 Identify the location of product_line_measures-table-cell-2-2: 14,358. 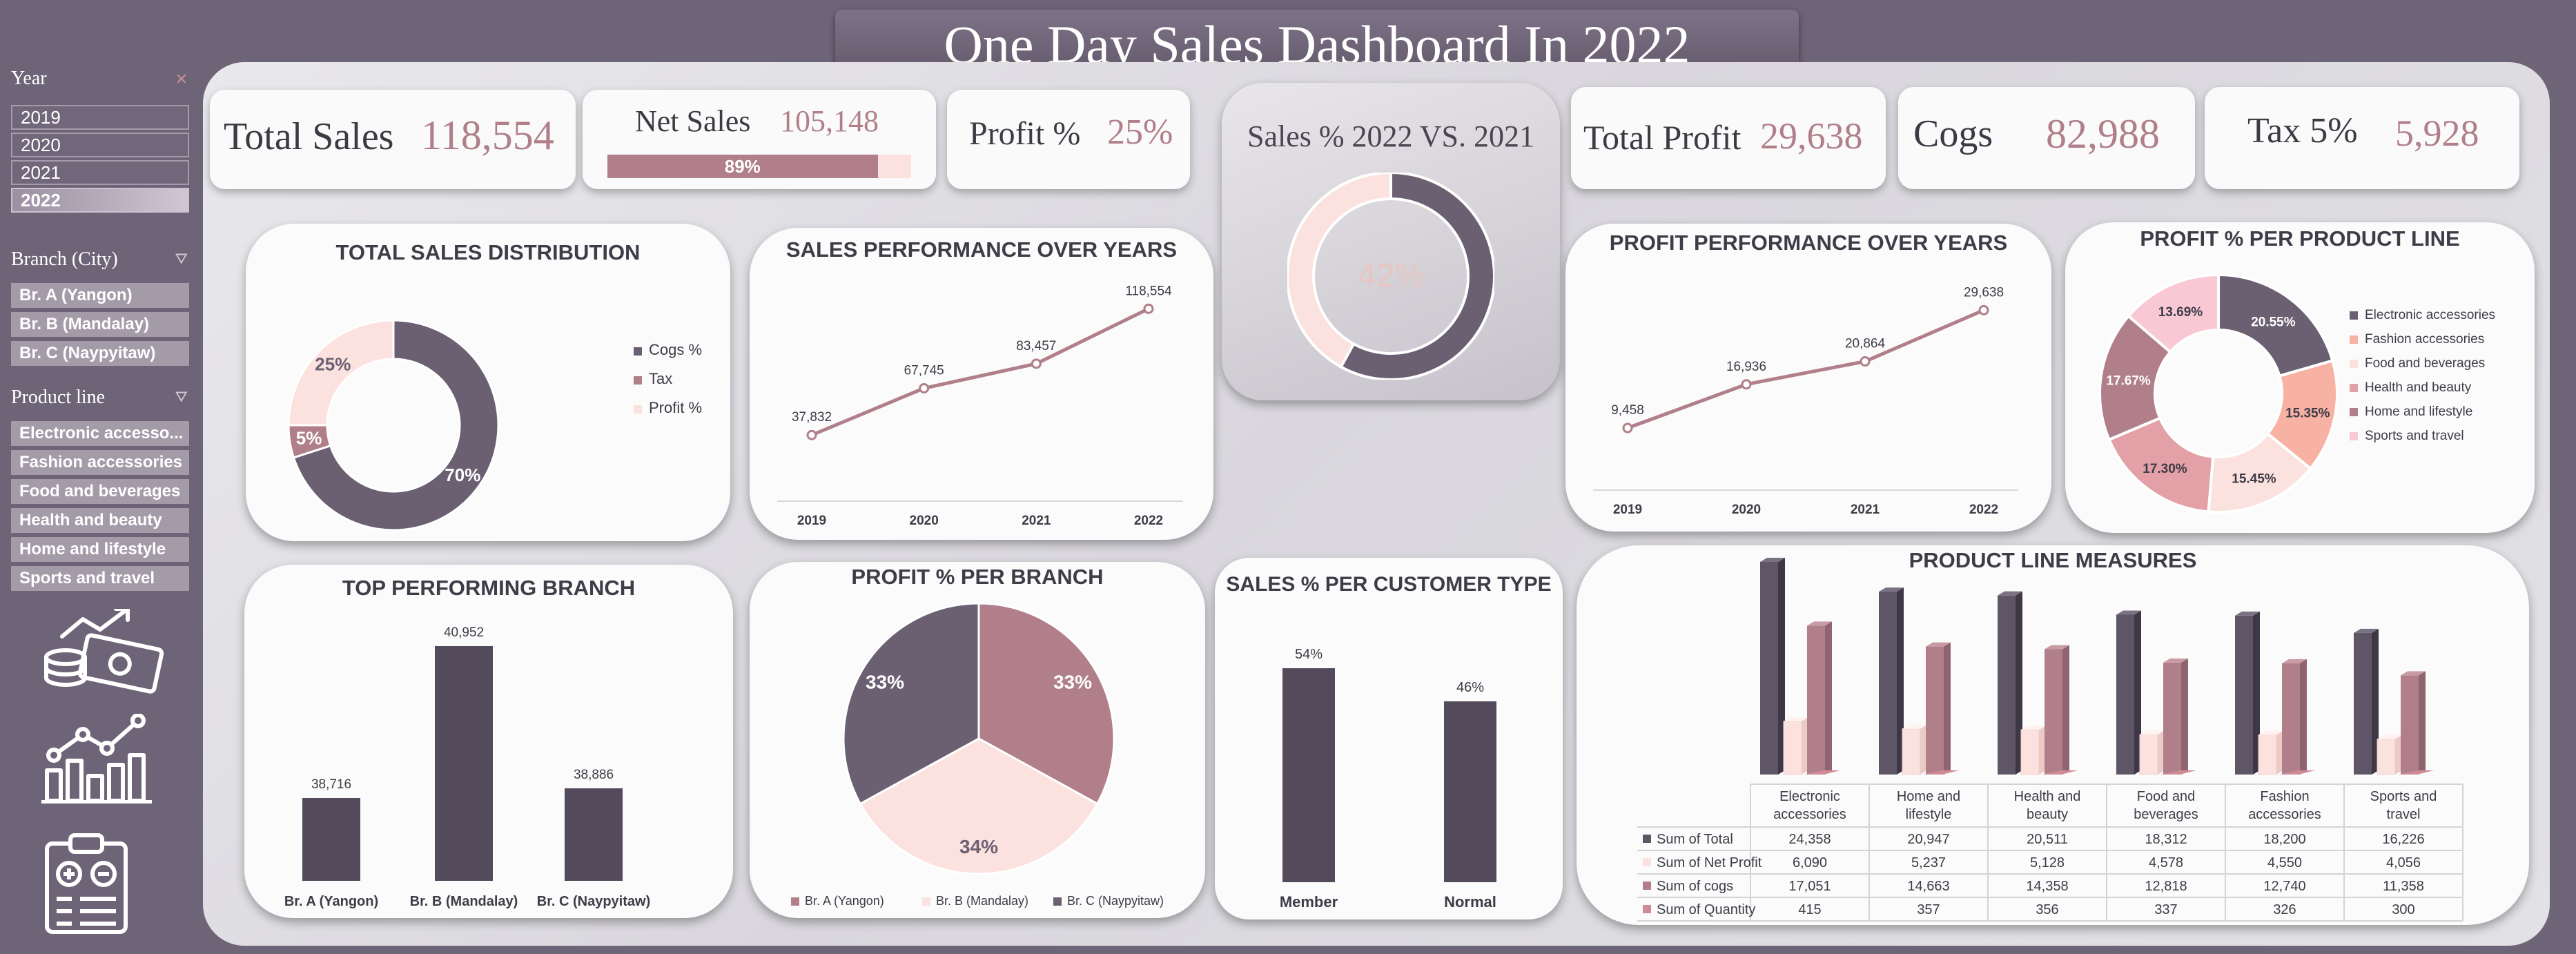
(2047, 886).